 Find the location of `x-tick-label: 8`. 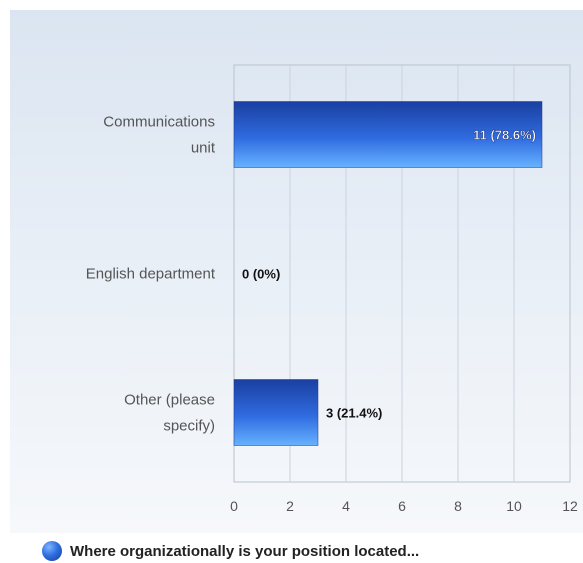

x-tick-label: 8 is located at coordinates (458, 506).